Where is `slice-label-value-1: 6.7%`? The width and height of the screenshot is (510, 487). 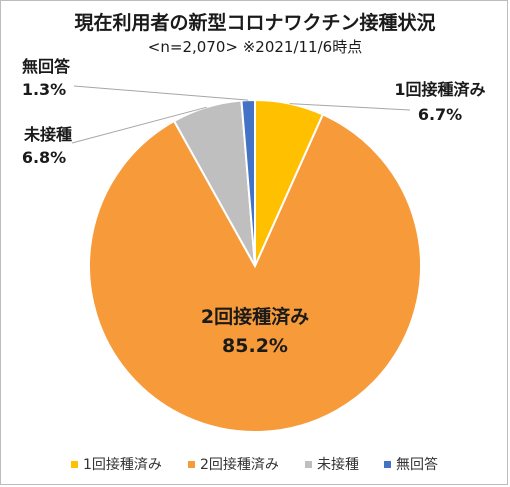 slice-label-value-1: 6.7% is located at coordinates (440, 114).